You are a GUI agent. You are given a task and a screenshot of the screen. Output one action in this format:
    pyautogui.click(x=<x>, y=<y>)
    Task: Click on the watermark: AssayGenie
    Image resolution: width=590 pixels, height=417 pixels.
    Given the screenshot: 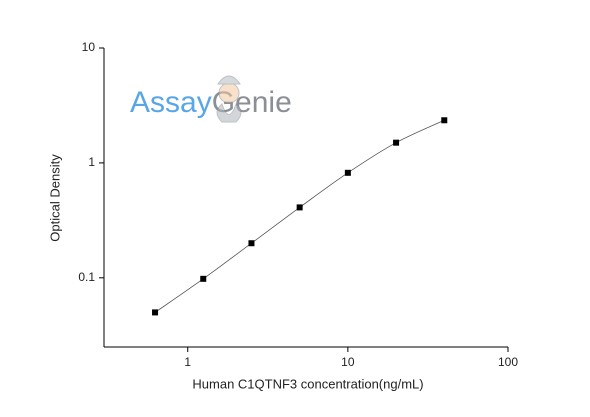 What is the action you would take?
    pyautogui.click(x=211, y=102)
    